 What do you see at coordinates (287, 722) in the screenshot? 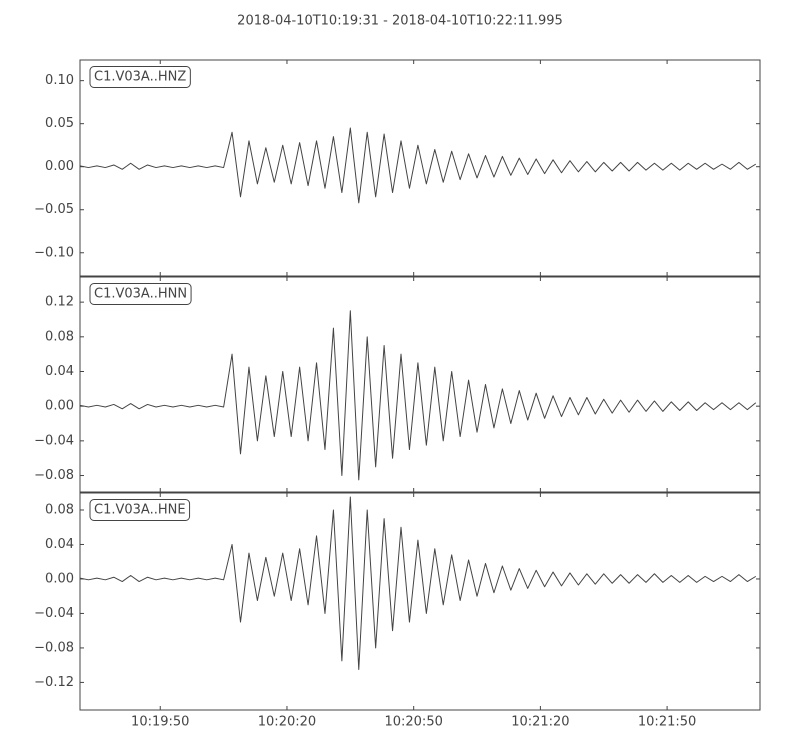
I see `x-tick-label: 10:20:20` at bounding box center [287, 722].